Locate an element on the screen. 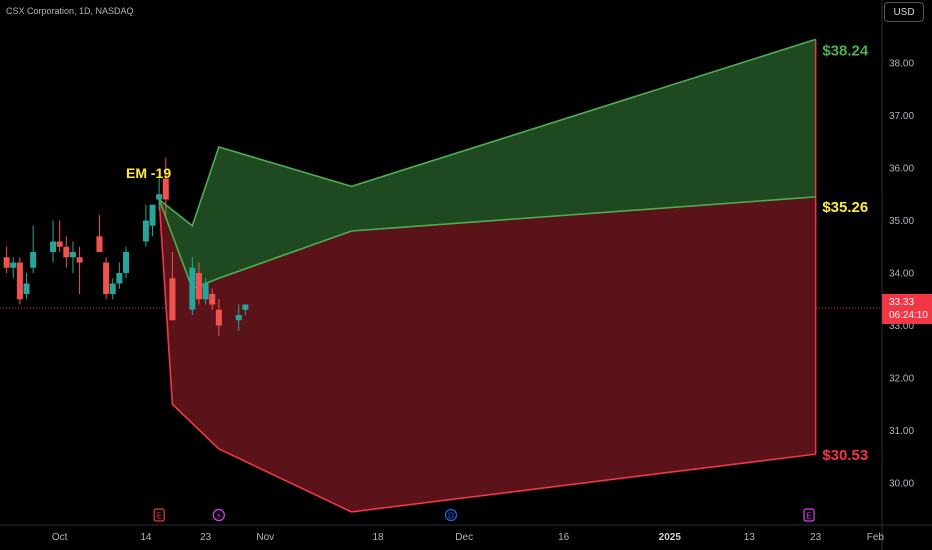 The width and height of the screenshot is (932, 550). mid-line is located at coordinates (487, 243).